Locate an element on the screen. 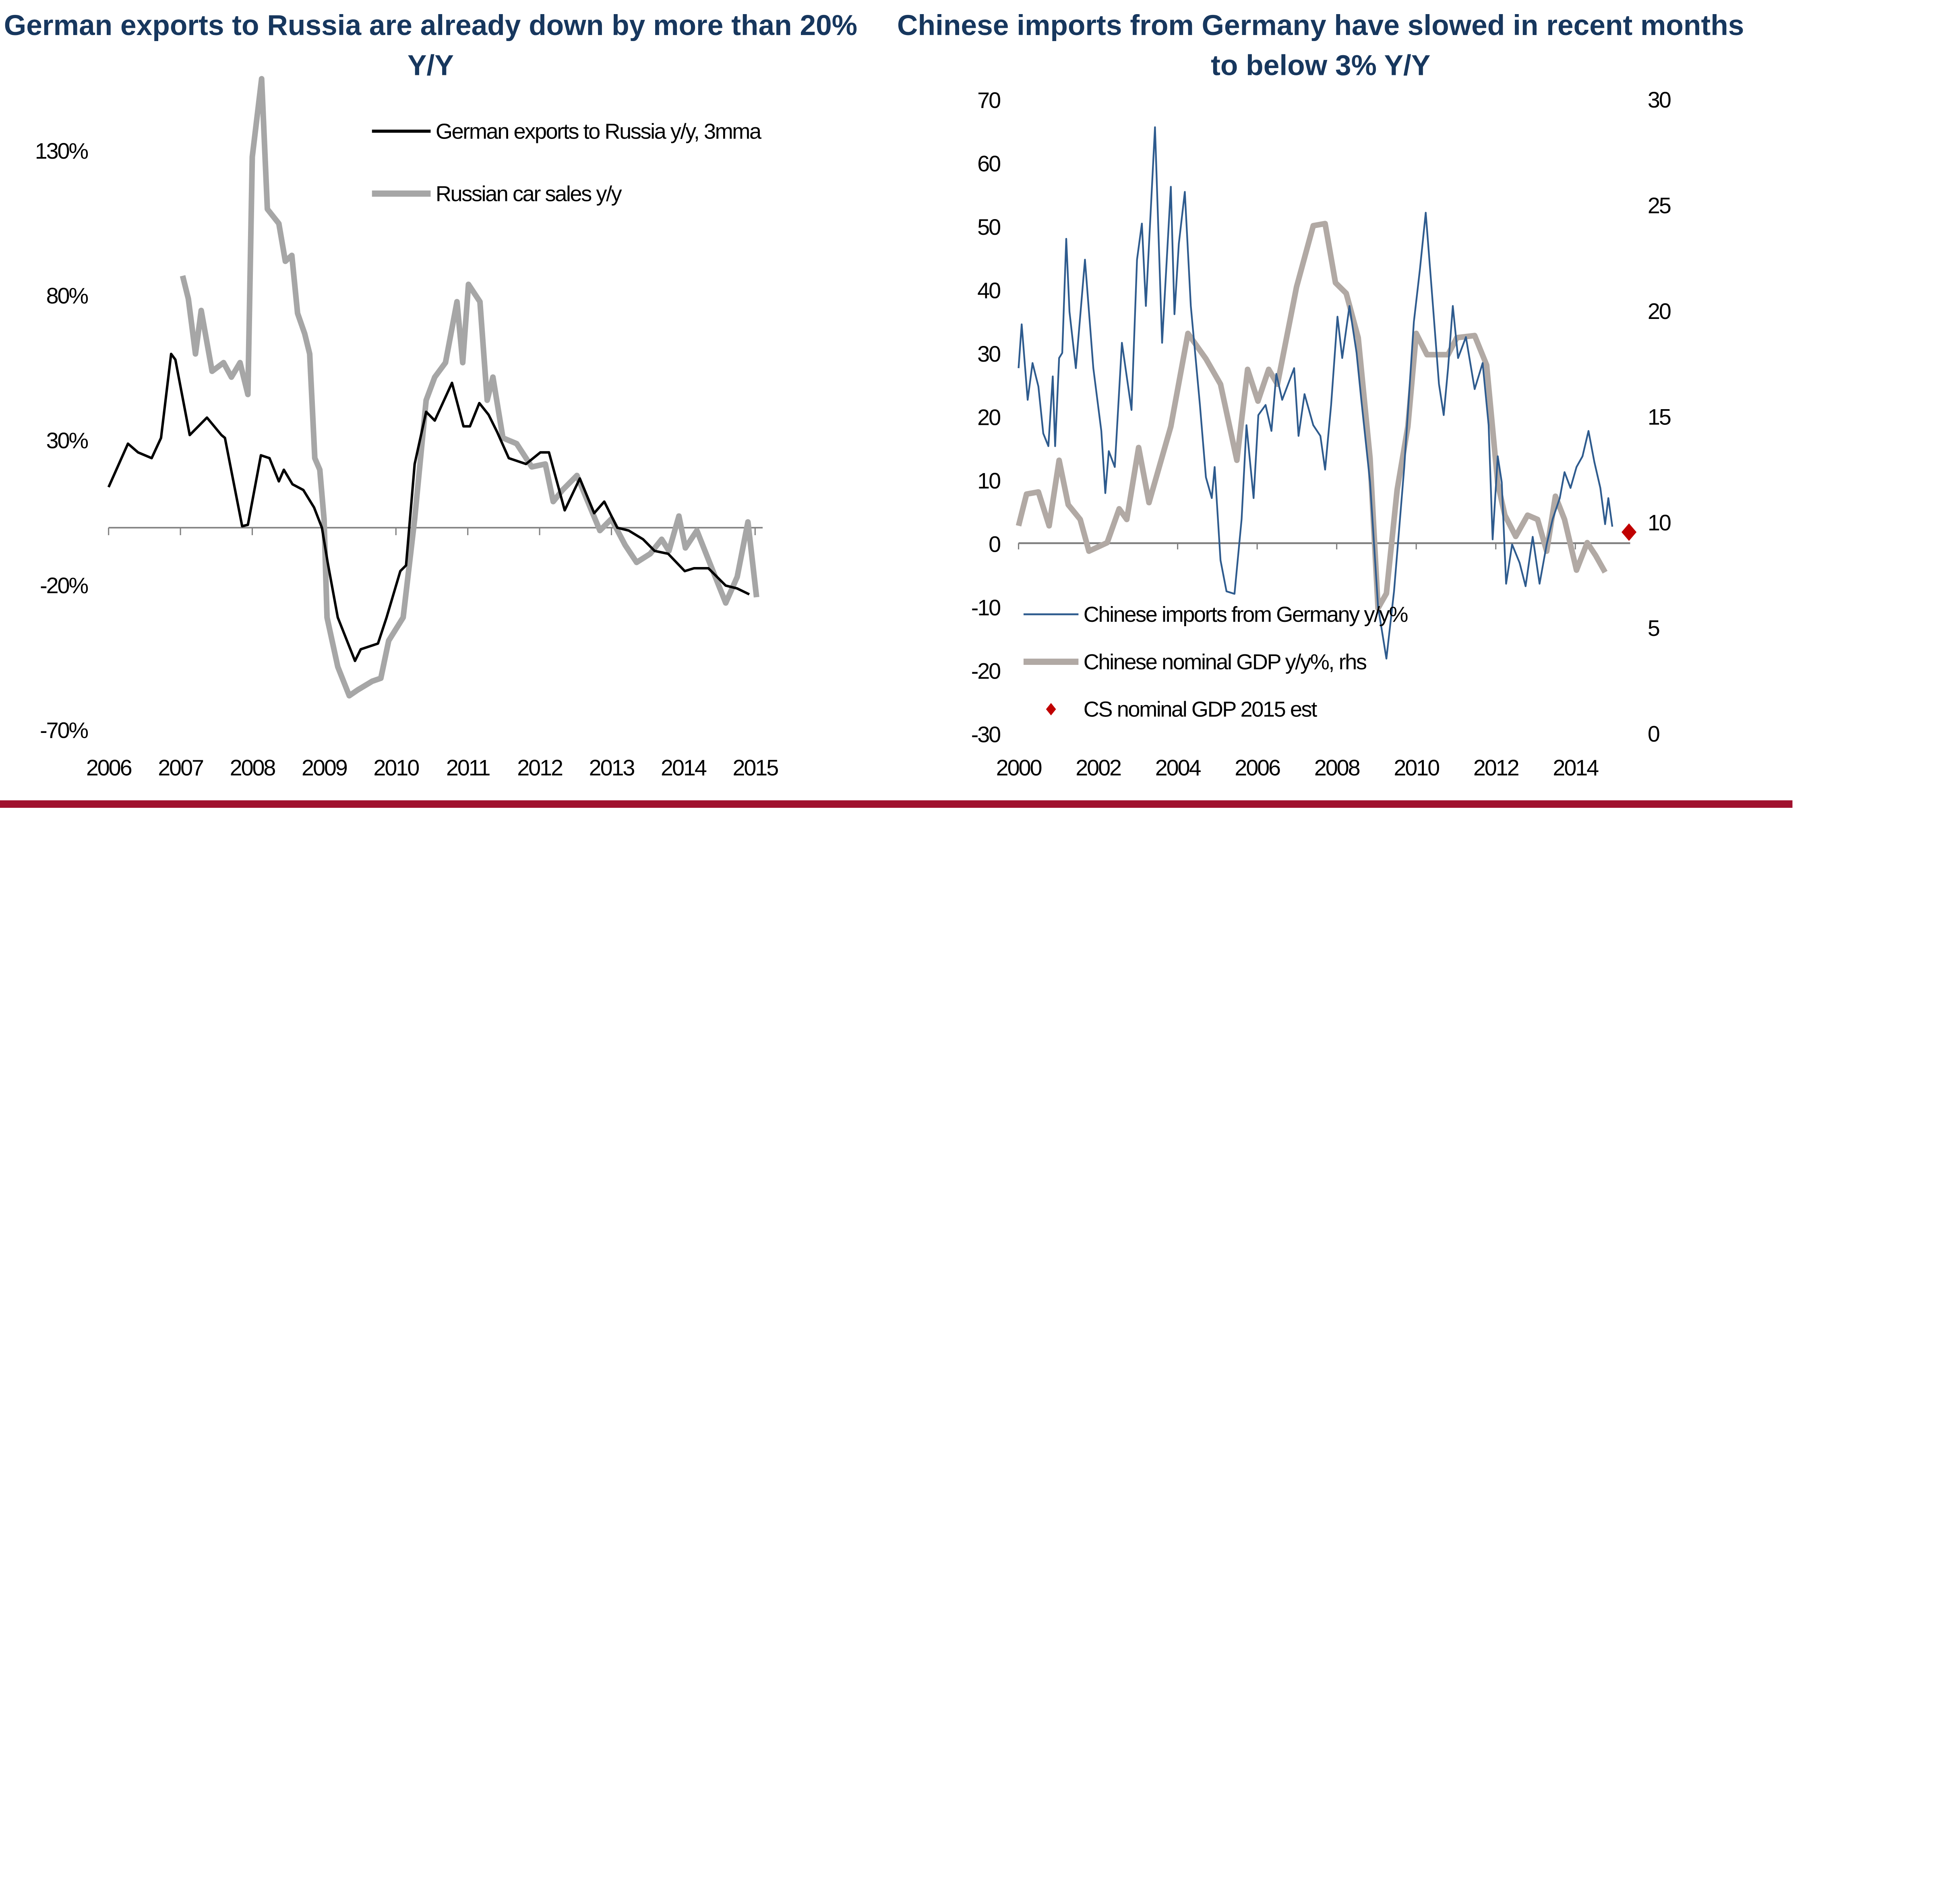 The height and width of the screenshot is (1904, 1936). chart2-y-tick-label-left: 0 is located at coordinates (994, 544).